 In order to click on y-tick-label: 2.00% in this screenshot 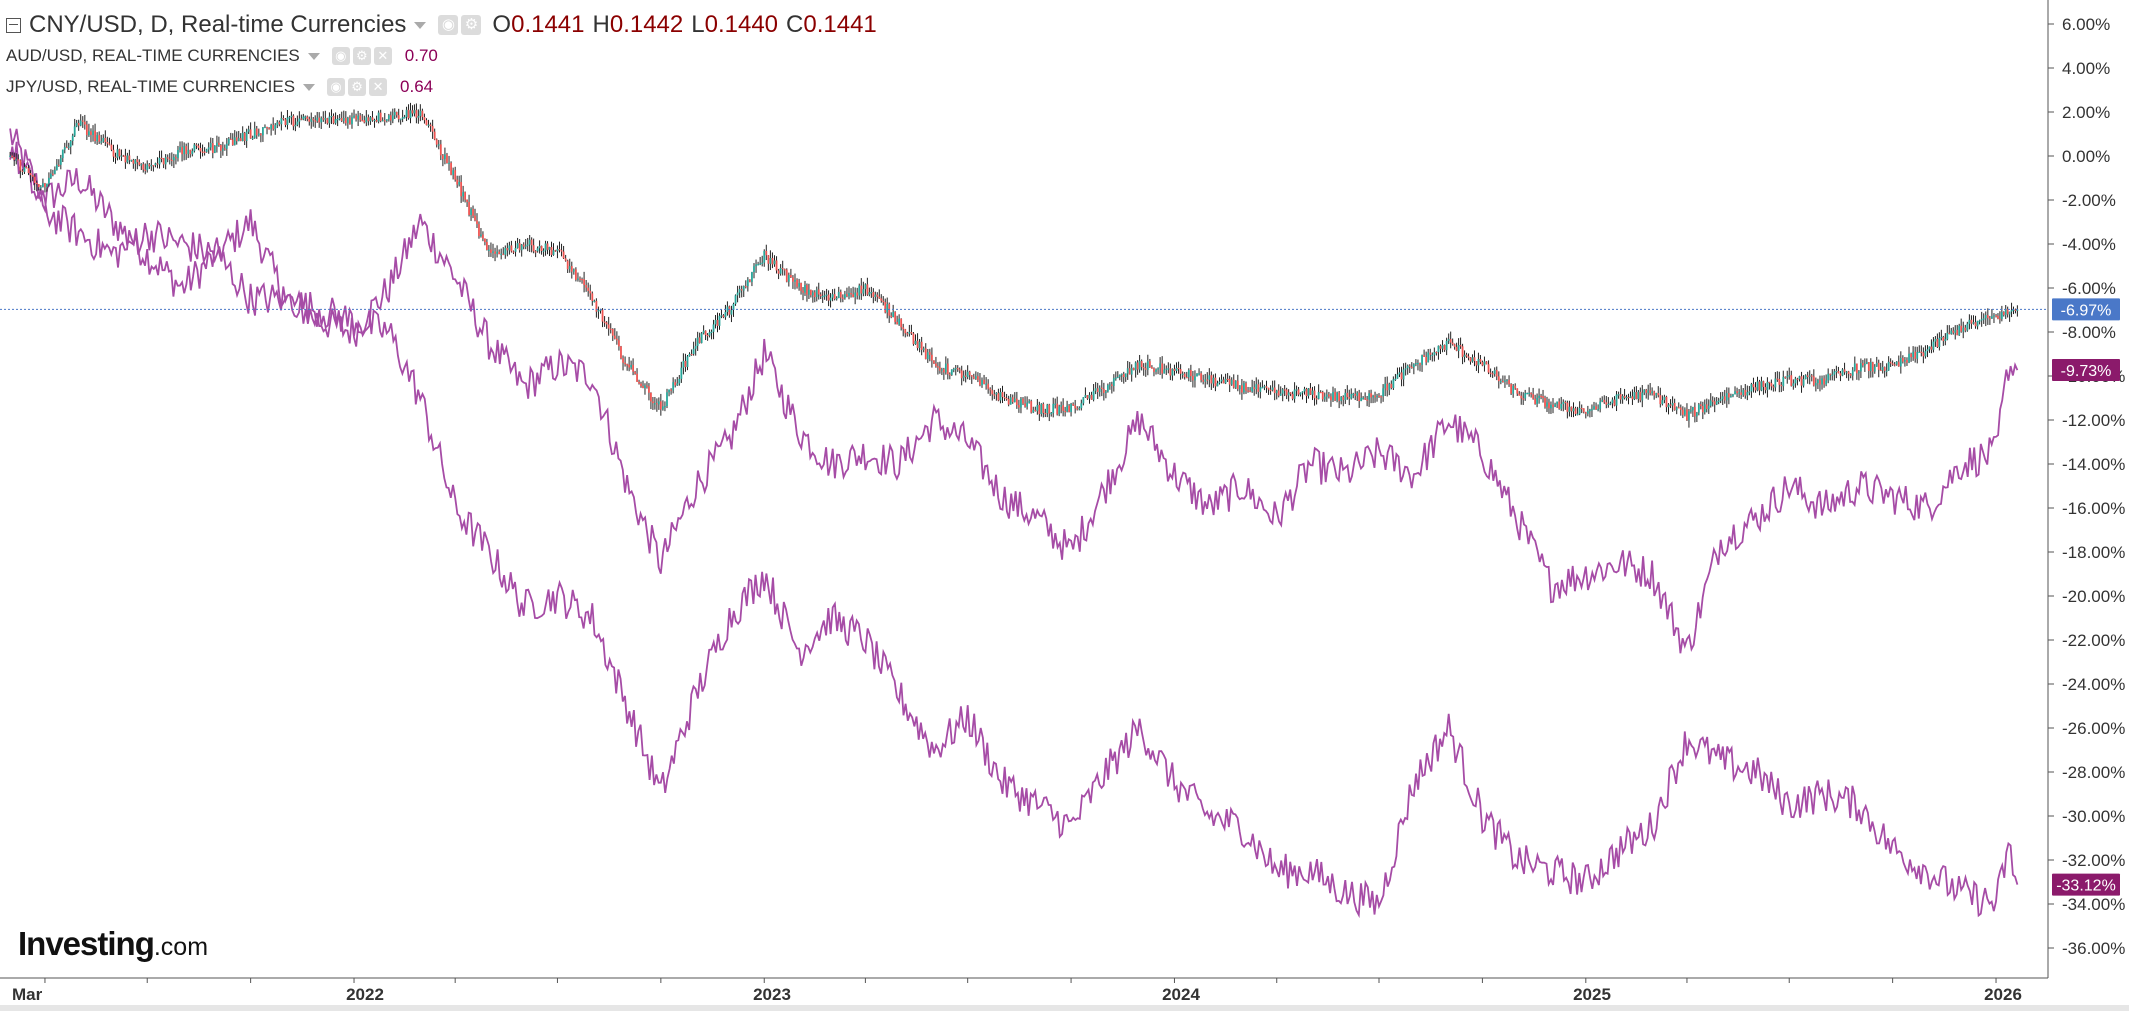, I will do `click(2086, 112)`.